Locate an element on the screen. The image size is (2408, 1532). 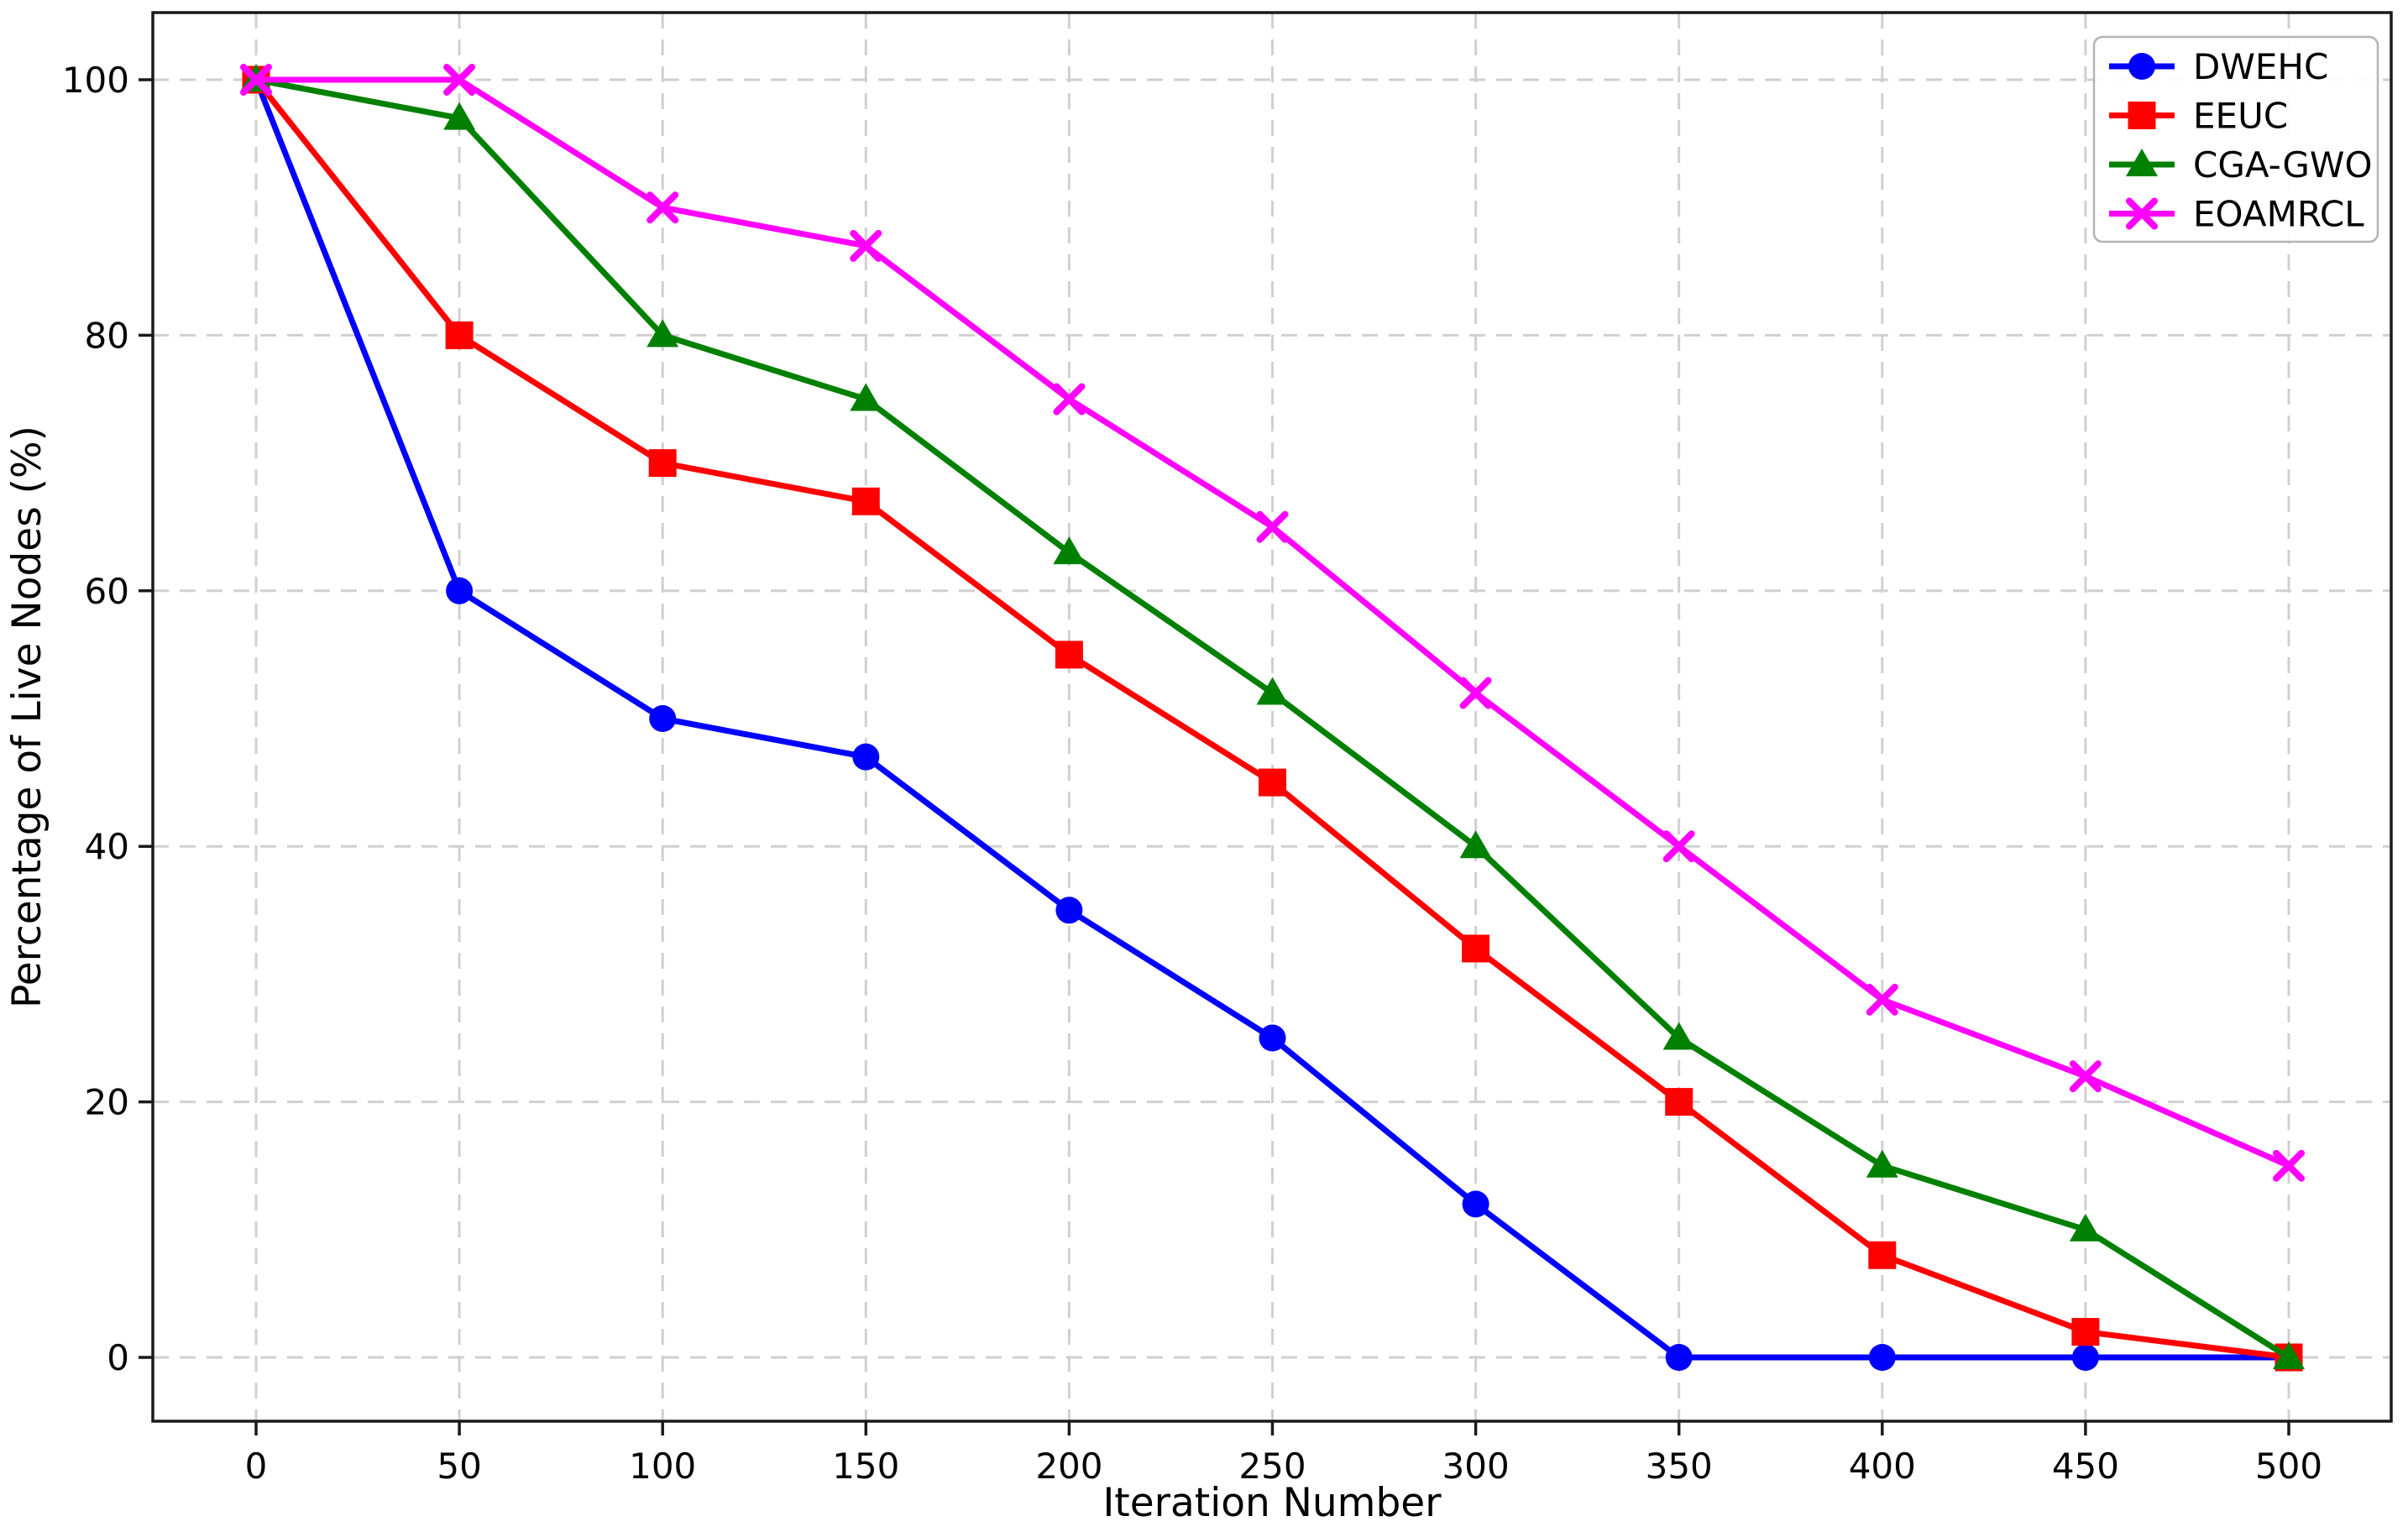
legend-item-eeuc: EEUC is located at coordinates (2198, 117).